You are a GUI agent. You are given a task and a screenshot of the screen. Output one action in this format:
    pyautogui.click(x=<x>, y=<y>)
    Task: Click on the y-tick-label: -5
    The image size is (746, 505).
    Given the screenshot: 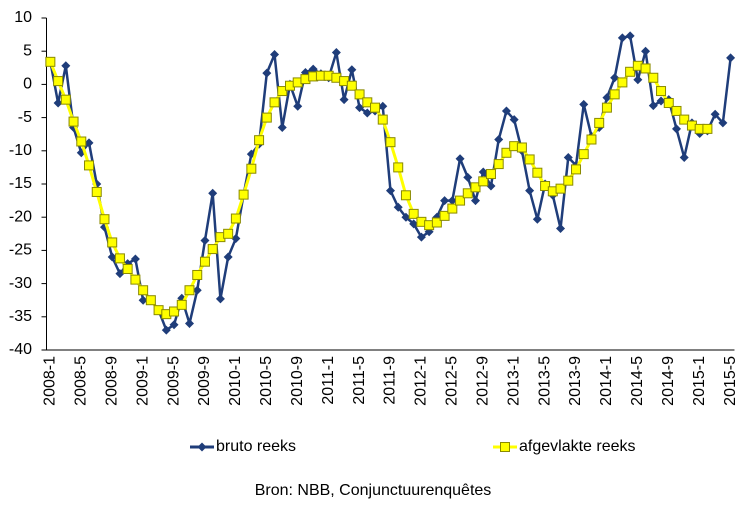 What is the action you would take?
    pyautogui.click(x=25, y=117)
    